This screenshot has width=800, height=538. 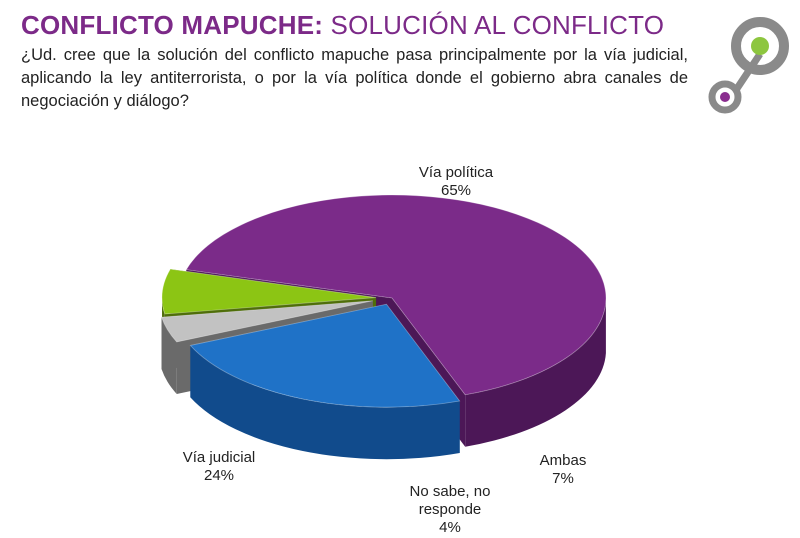 I want to click on slice-label: Vía política 65%, so click(x=456, y=181).